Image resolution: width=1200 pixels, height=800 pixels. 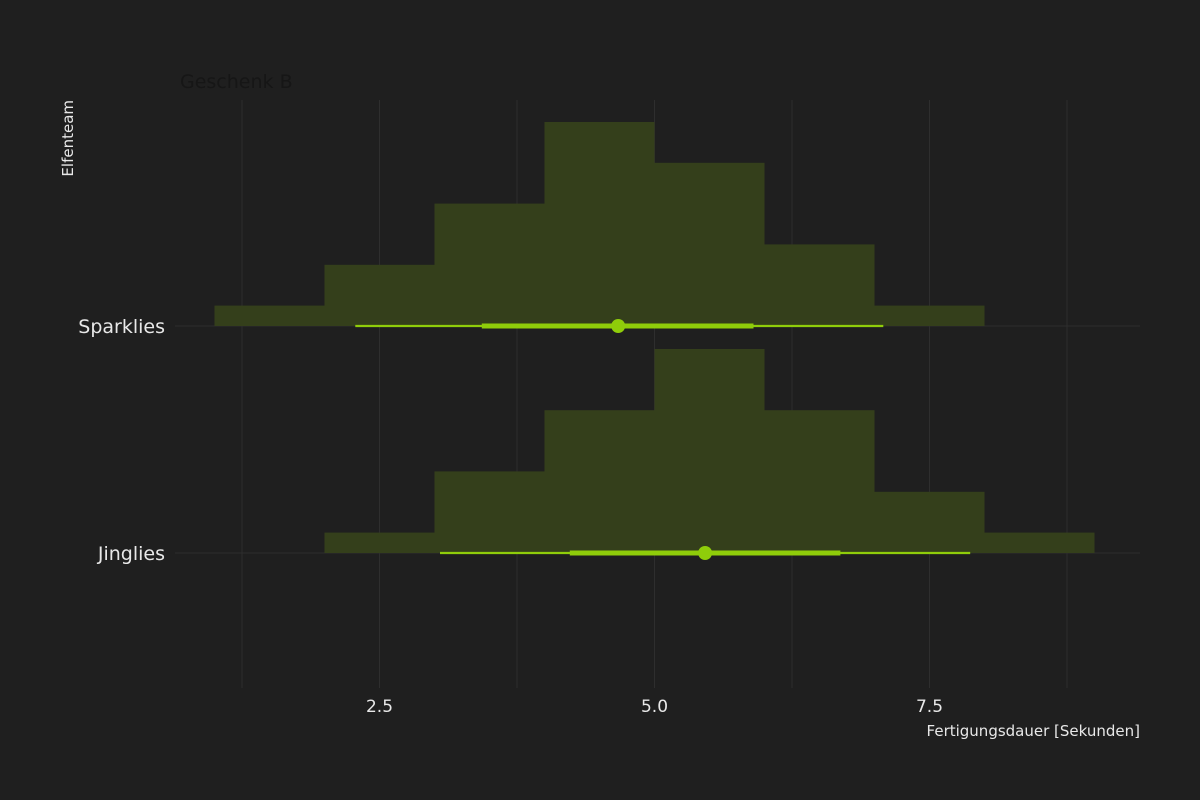 What do you see at coordinates (121, 327) in the screenshot?
I see `y-category-label: Sparklies` at bounding box center [121, 327].